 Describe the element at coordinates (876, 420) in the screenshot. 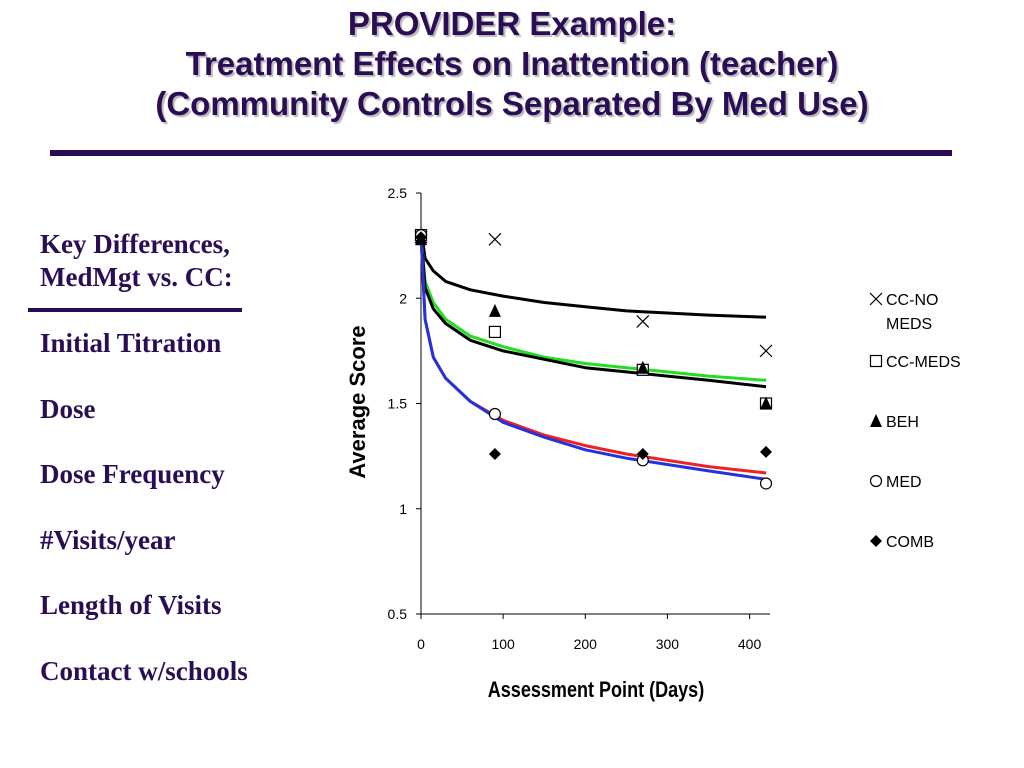

I see `legend-marker-filled-triangle` at that location.